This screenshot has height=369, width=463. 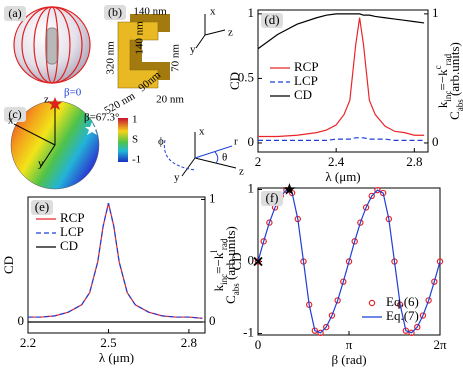 I want to click on panel-c: (c) z β=0 β=67.3° x y 1 -1 S ϕ θ r x y z, so click(x=124, y=138).